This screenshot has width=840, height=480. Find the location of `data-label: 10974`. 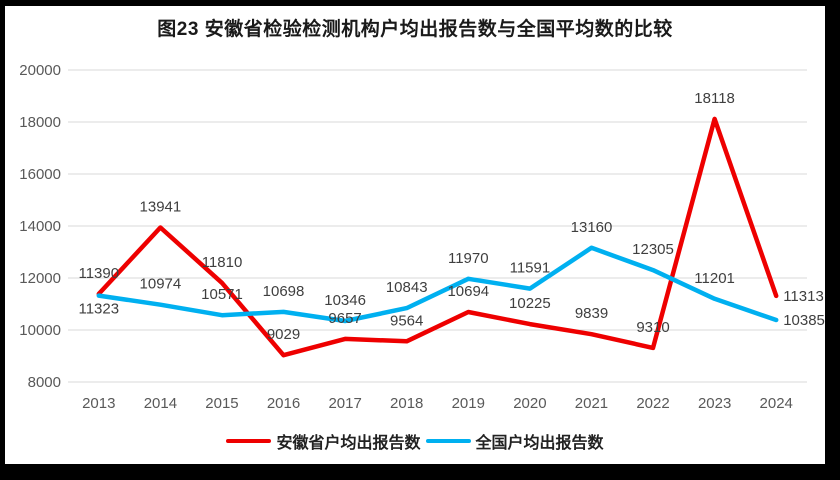

data-label: 10974 is located at coordinates (161, 284).